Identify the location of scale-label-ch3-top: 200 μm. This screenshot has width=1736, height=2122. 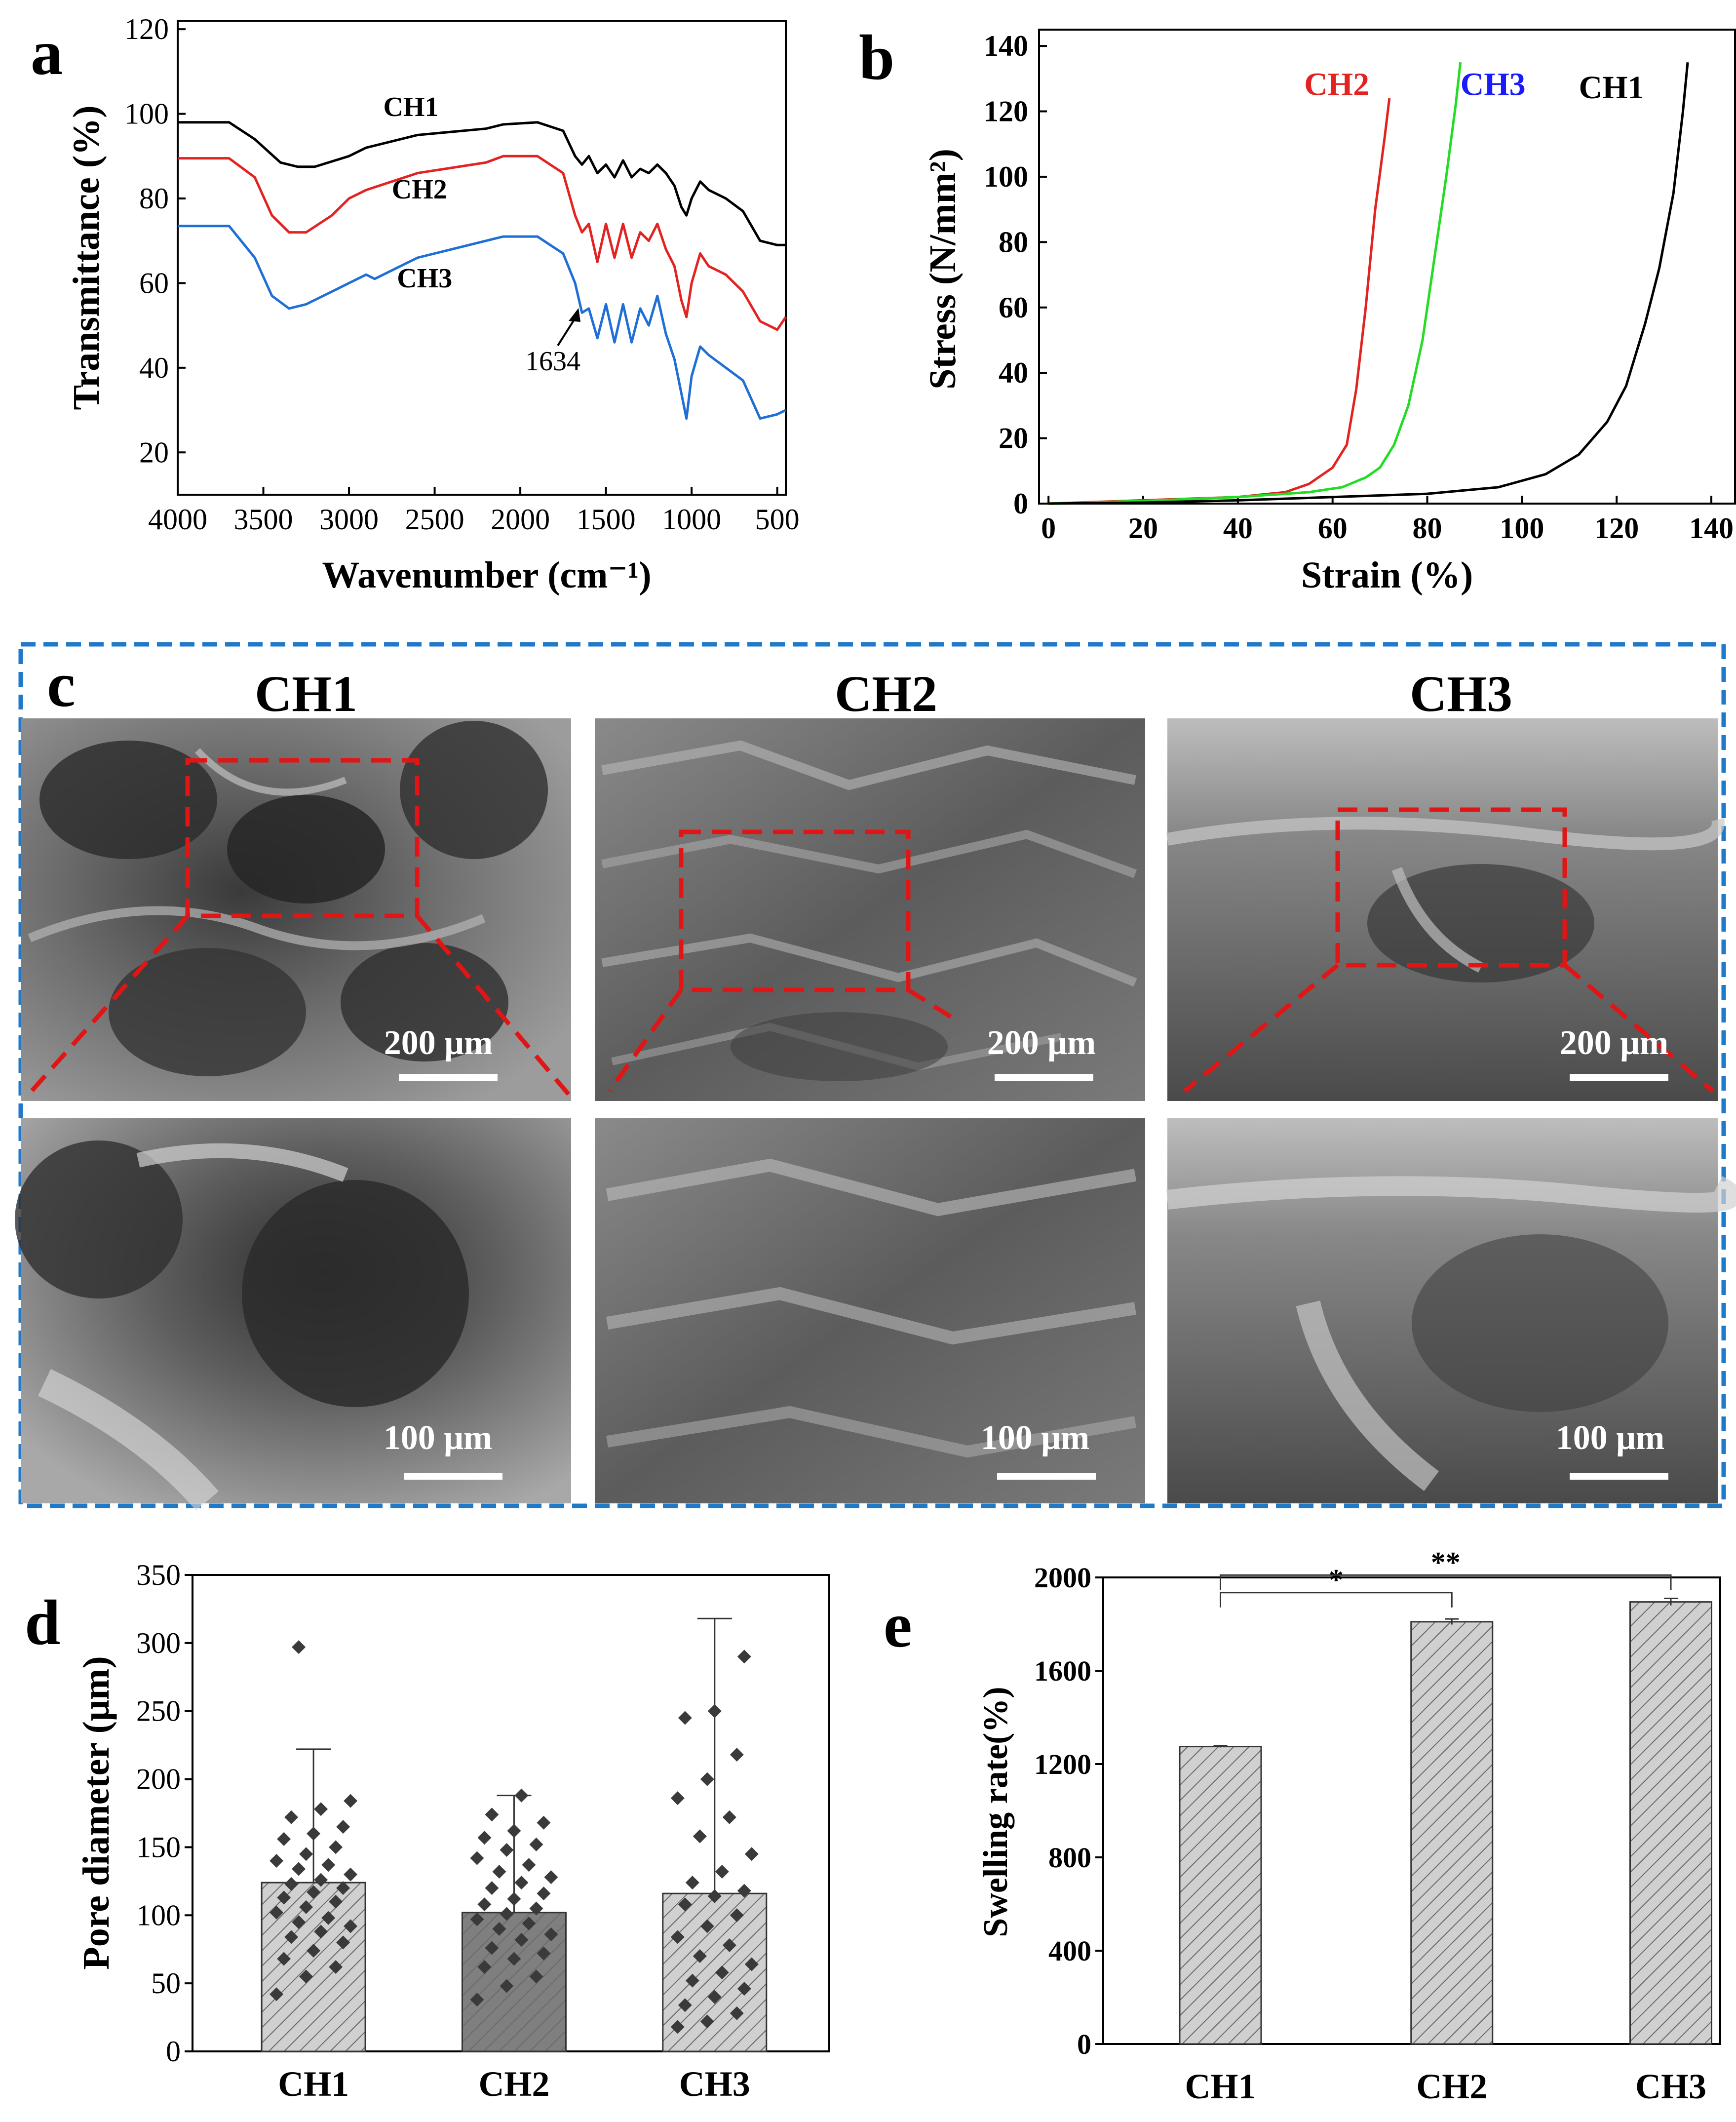
(1614, 1043).